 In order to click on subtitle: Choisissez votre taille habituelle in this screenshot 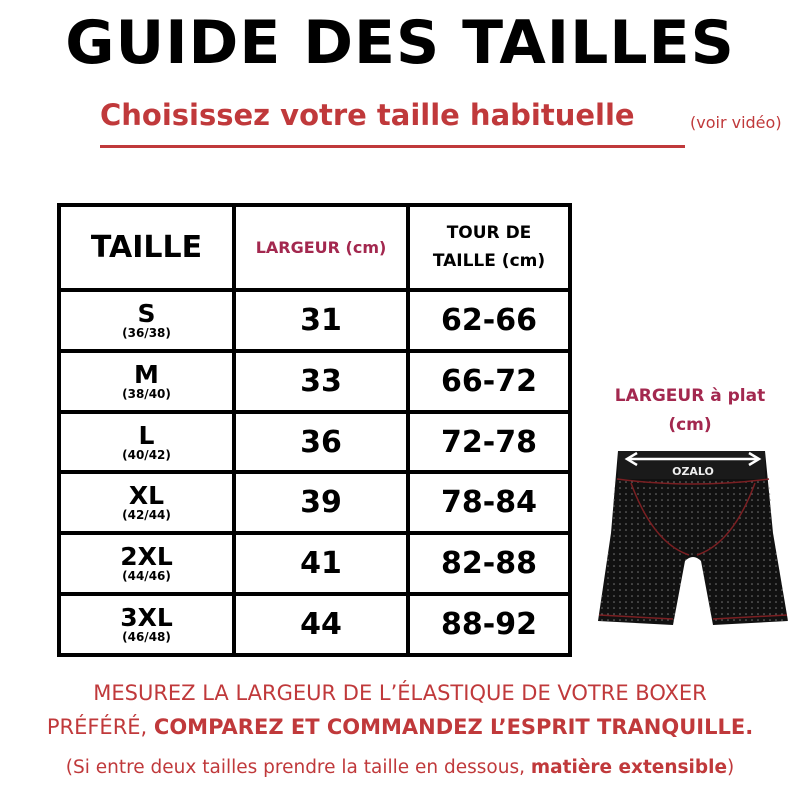, I will do `click(367, 115)`.